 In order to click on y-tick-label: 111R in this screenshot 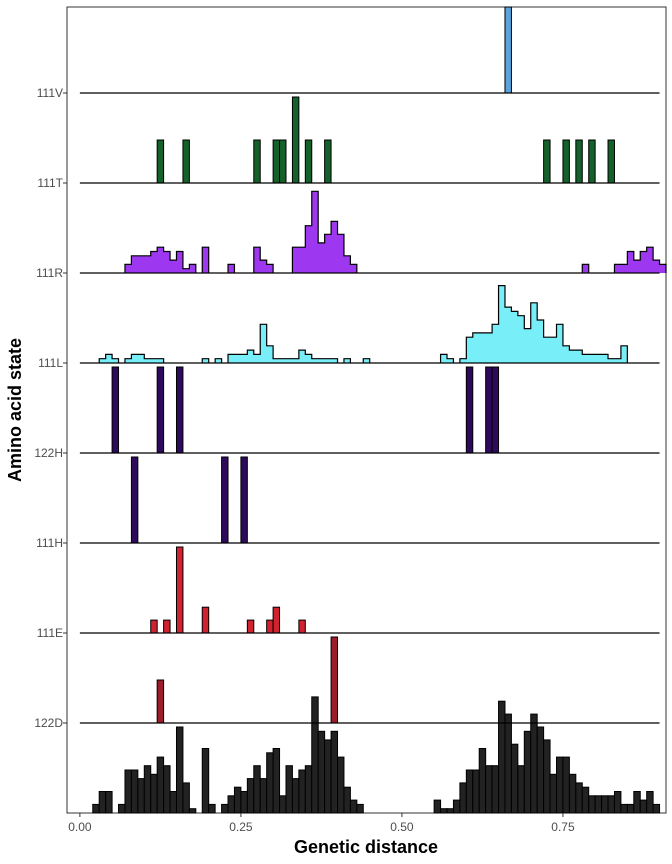, I will do `click(49, 273)`.